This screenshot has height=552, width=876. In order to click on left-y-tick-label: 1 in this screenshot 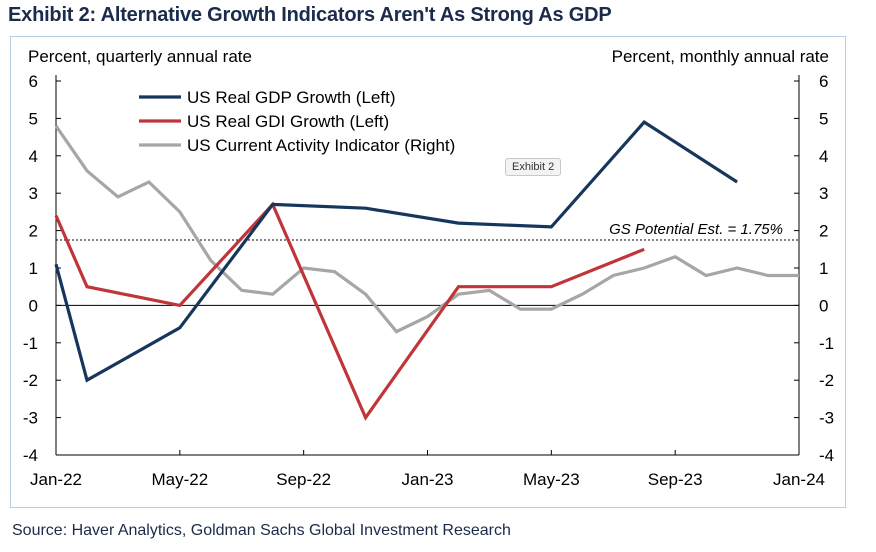, I will do `click(33, 268)`.